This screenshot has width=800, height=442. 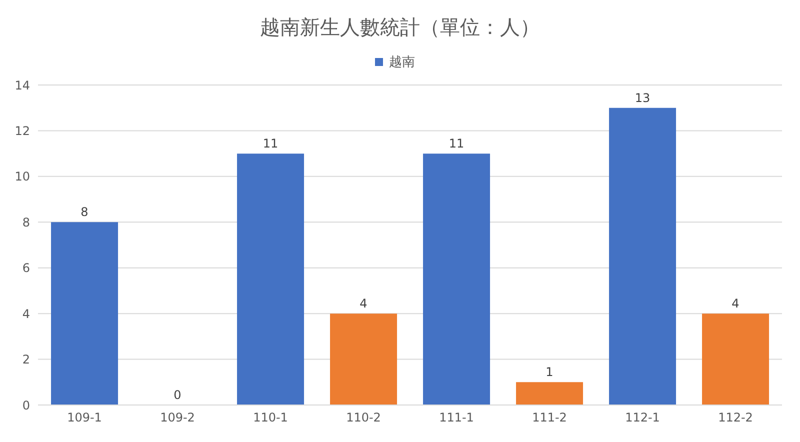 I want to click on data-label: 8, so click(x=84, y=212).